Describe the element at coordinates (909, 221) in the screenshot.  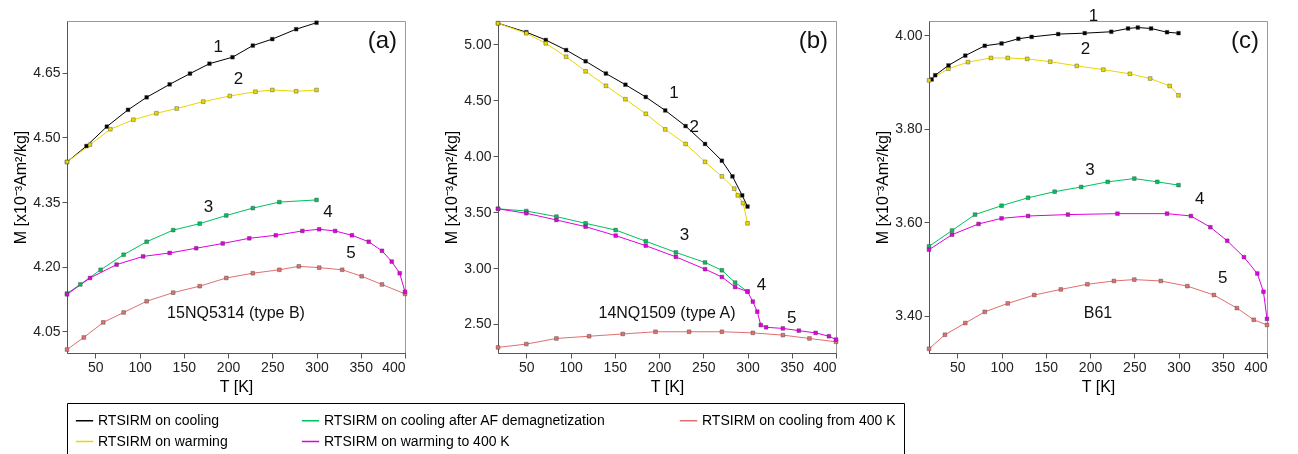
I see `y-tick-label: 3.60` at that location.